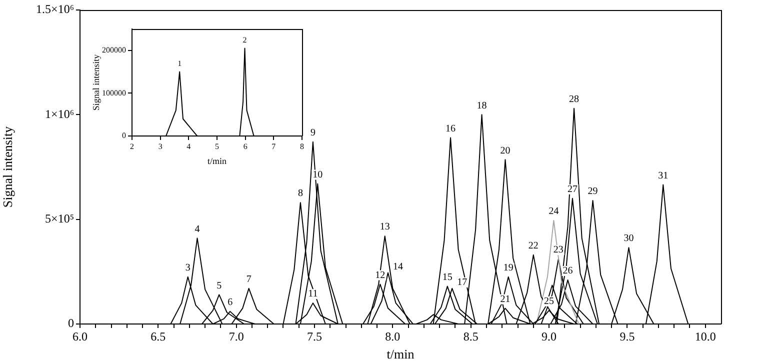 Image resolution: width=761 pixels, height=364 pixels. Describe the element at coordinates (188, 146) in the screenshot. I see `x-tick-label: 4` at that location.